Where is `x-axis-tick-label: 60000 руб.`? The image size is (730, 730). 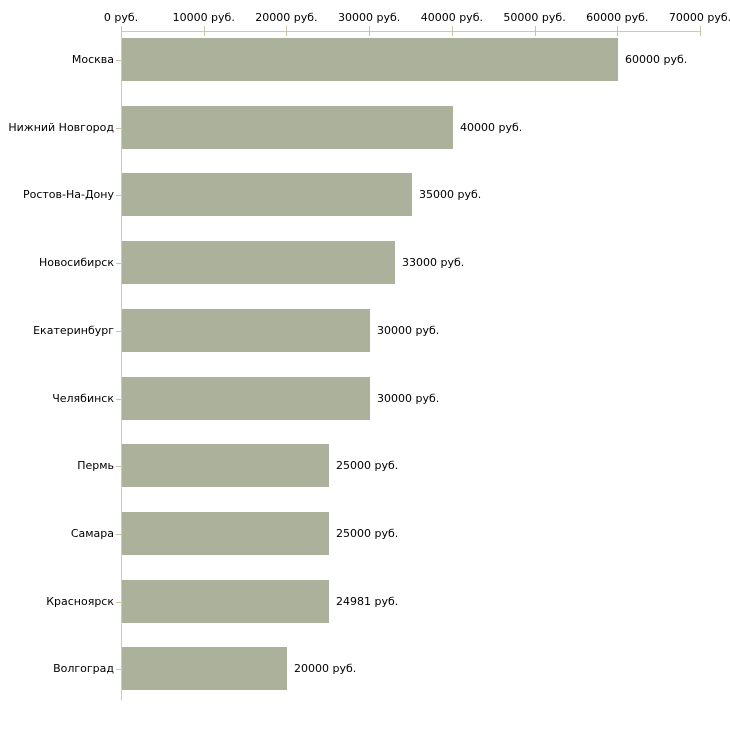 x-axis-tick-label: 60000 руб. is located at coordinates (617, 17).